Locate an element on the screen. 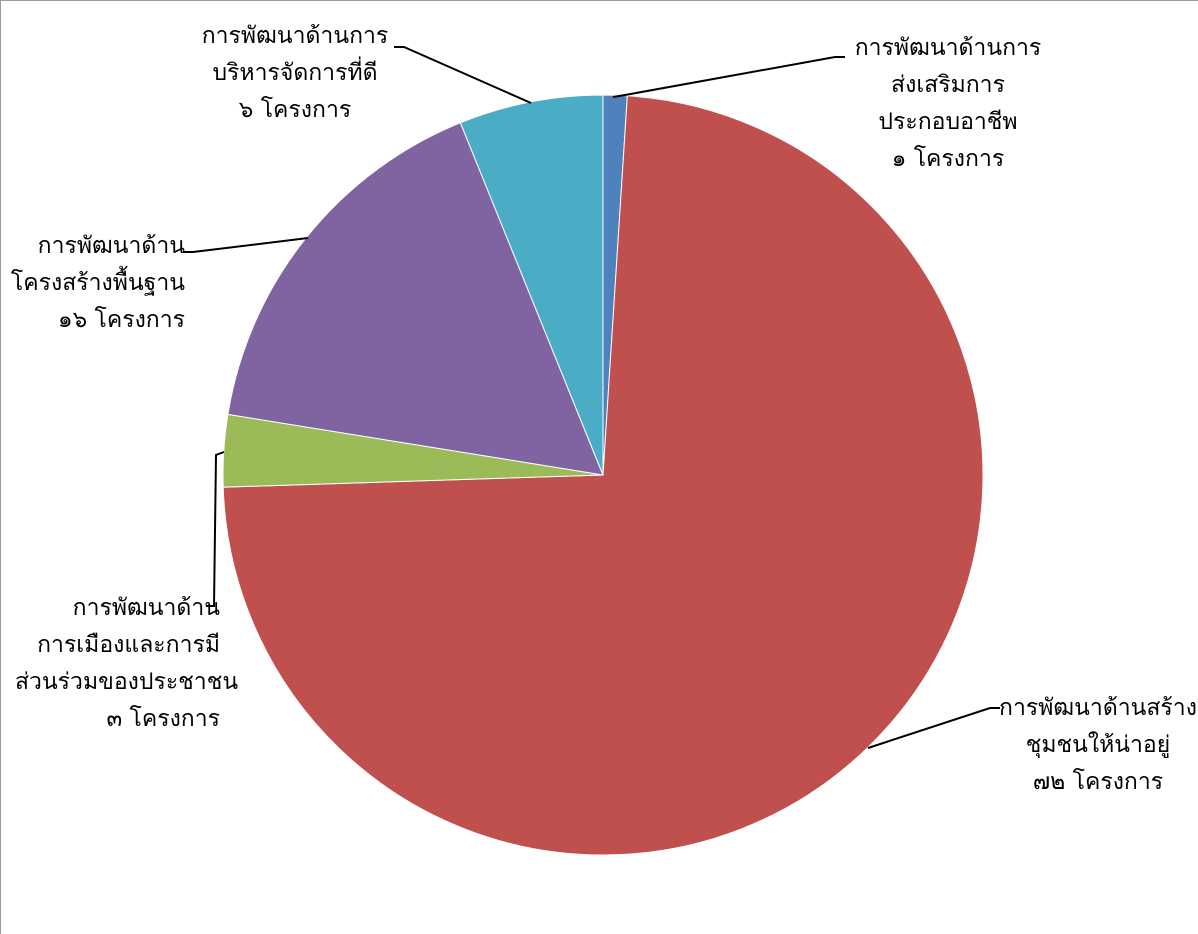 The image size is (1198, 934). slice-label-line: ๓ โครงการ is located at coordinates (163, 719).